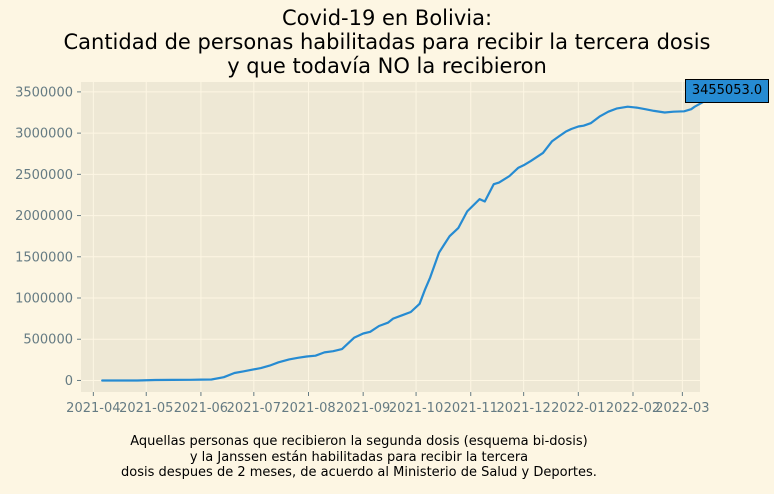 This screenshot has width=774, height=494. What do you see at coordinates (682, 408) in the screenshot?
I see `x-tick-label: 2022-03` at bounding box center [682, 408].